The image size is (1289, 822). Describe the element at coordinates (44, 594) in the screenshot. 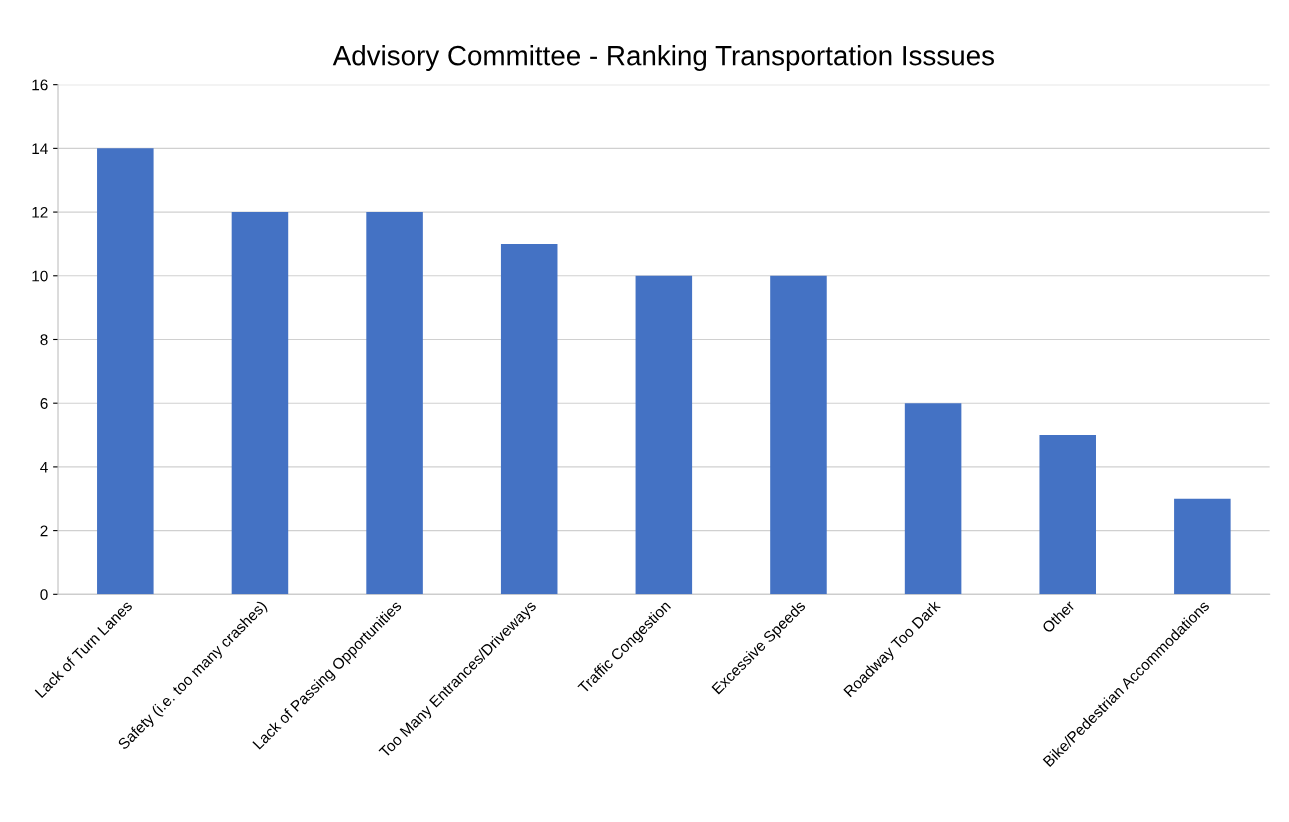

I see `y-tick-label: 0` at that location.